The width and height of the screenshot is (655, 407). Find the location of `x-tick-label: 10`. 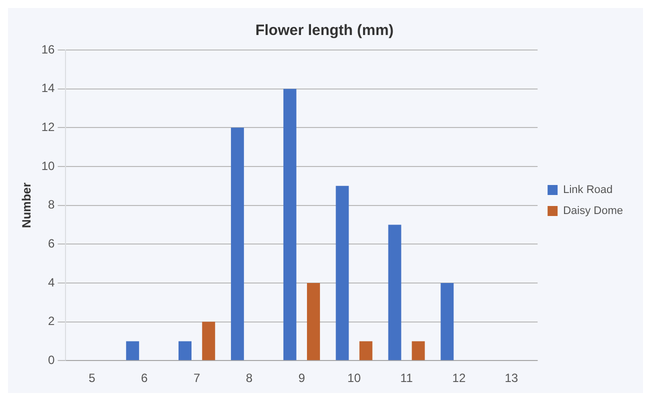

x-tick-label: 10 is located at coordinates (354, 378).